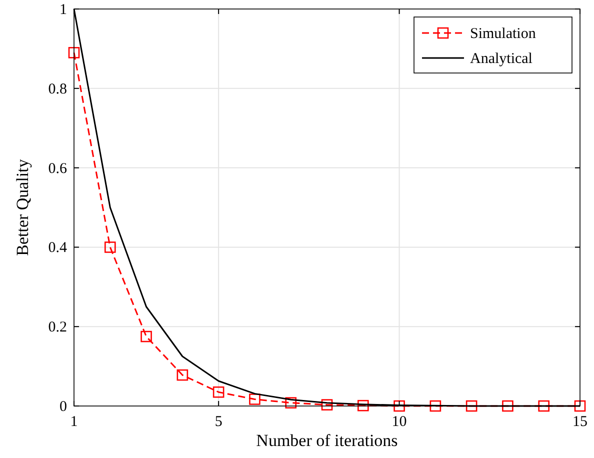  I want to click on x-tick-label: 10, so click(399, 422).